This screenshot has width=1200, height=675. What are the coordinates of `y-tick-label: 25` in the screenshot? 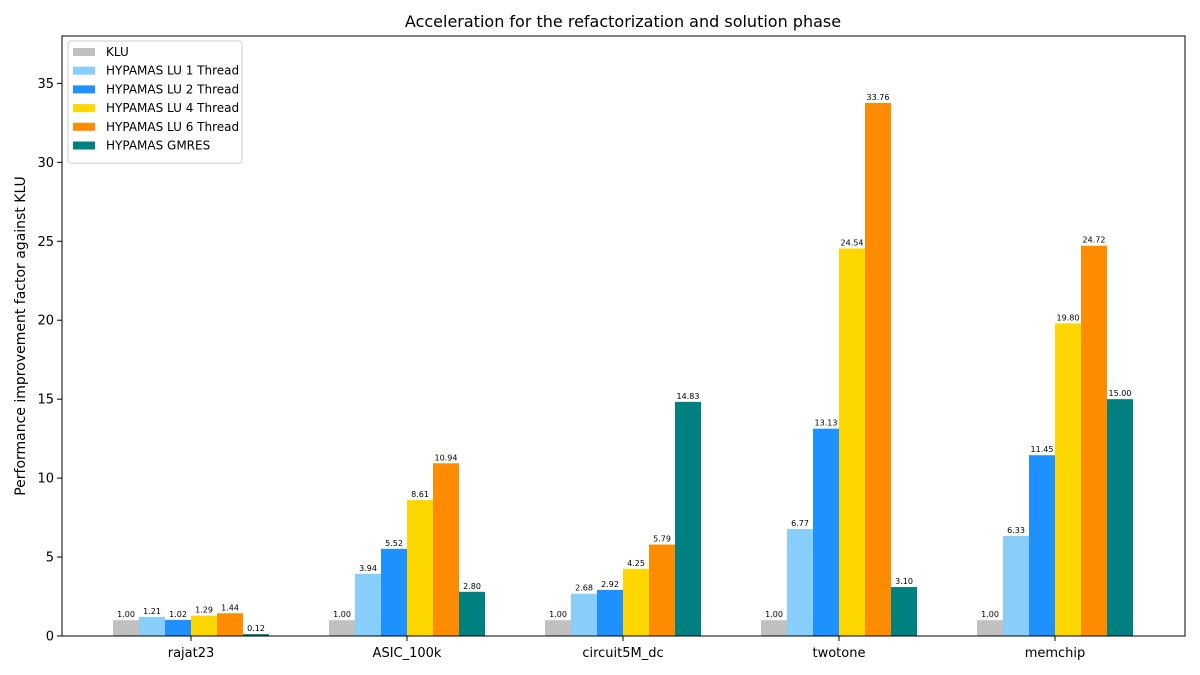 It's located at (45, 242).